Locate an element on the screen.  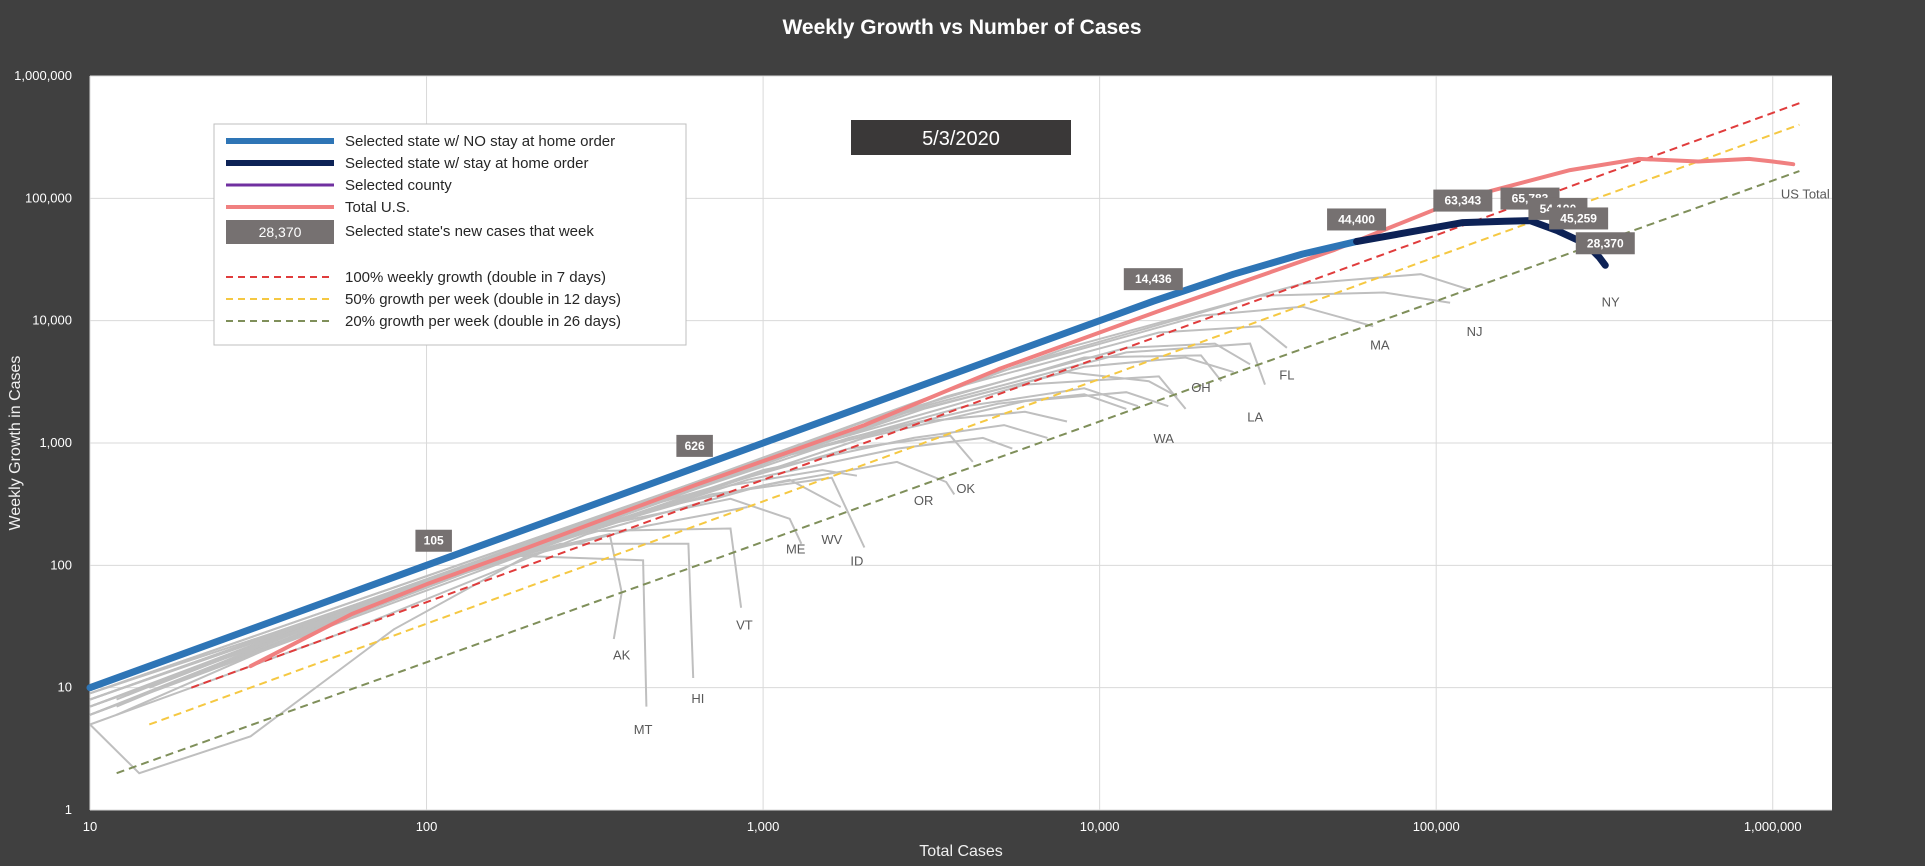
date-box: 5/3/2020 is located at coordinates (961, 137).